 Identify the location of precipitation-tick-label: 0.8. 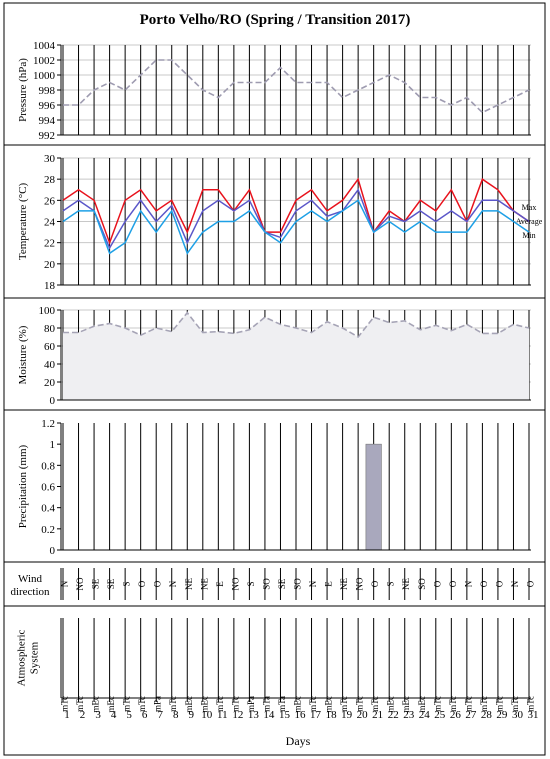
(48, 466).